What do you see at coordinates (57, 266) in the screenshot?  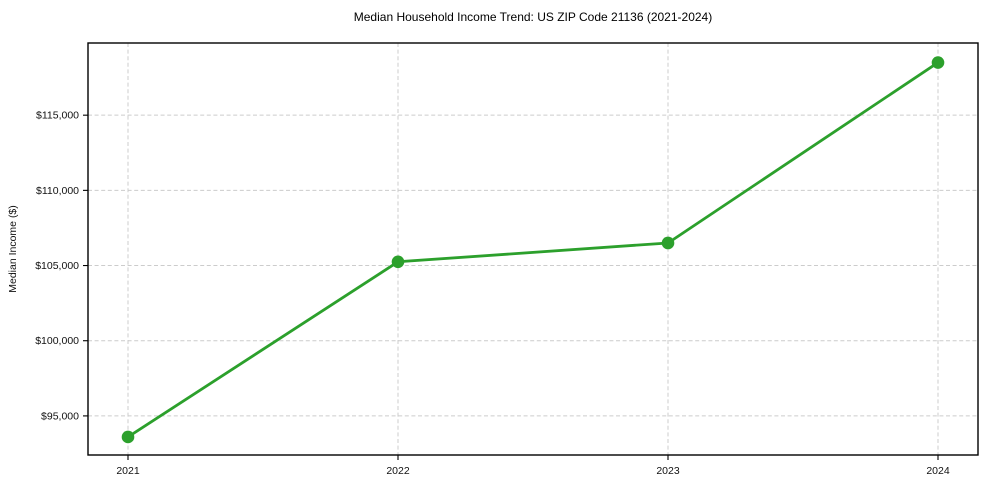 I see `y-tick-label: $105,000` at bounding box center [57, 266].